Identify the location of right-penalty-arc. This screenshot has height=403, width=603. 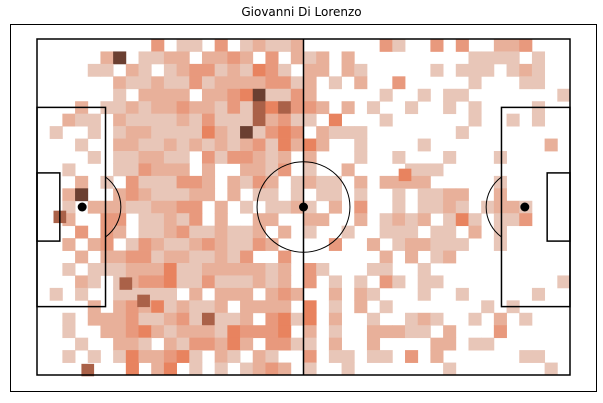
(493, 207).